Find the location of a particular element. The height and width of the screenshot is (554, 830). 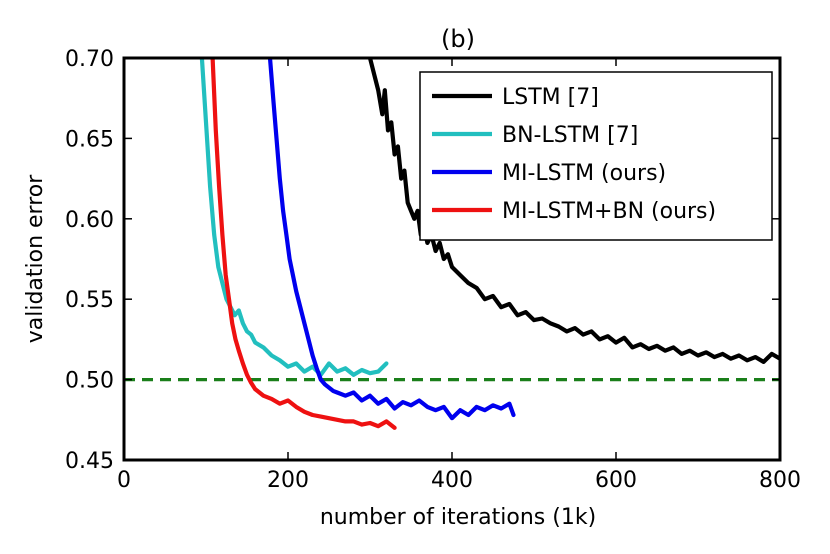

x-tick-label: 0 is located at coordinates (124, 480).